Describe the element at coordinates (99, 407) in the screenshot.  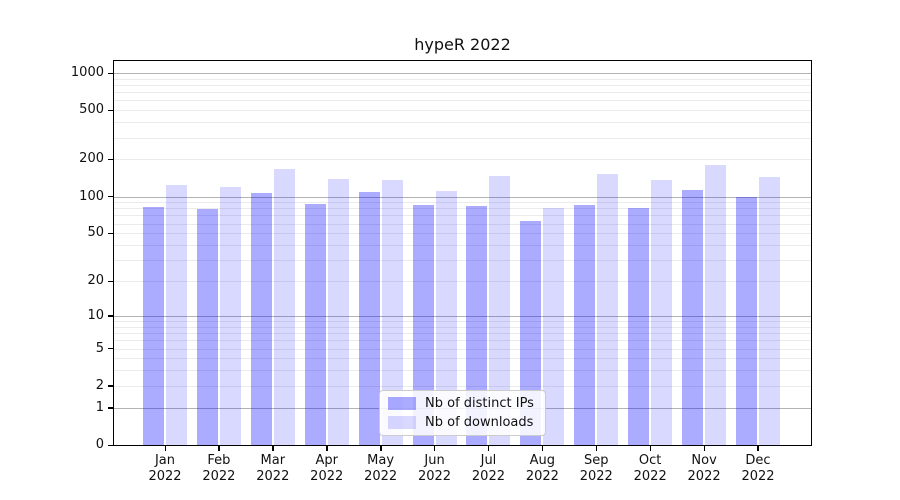
I see `y-tick-label: 1` at that location.